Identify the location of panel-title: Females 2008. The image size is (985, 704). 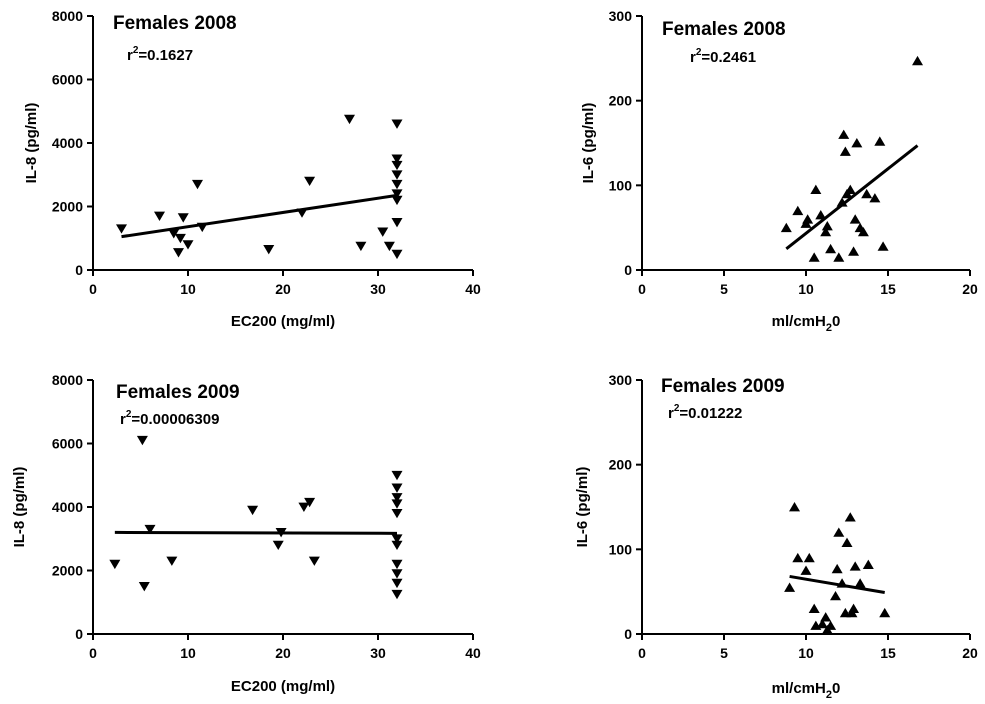
(724, 29).